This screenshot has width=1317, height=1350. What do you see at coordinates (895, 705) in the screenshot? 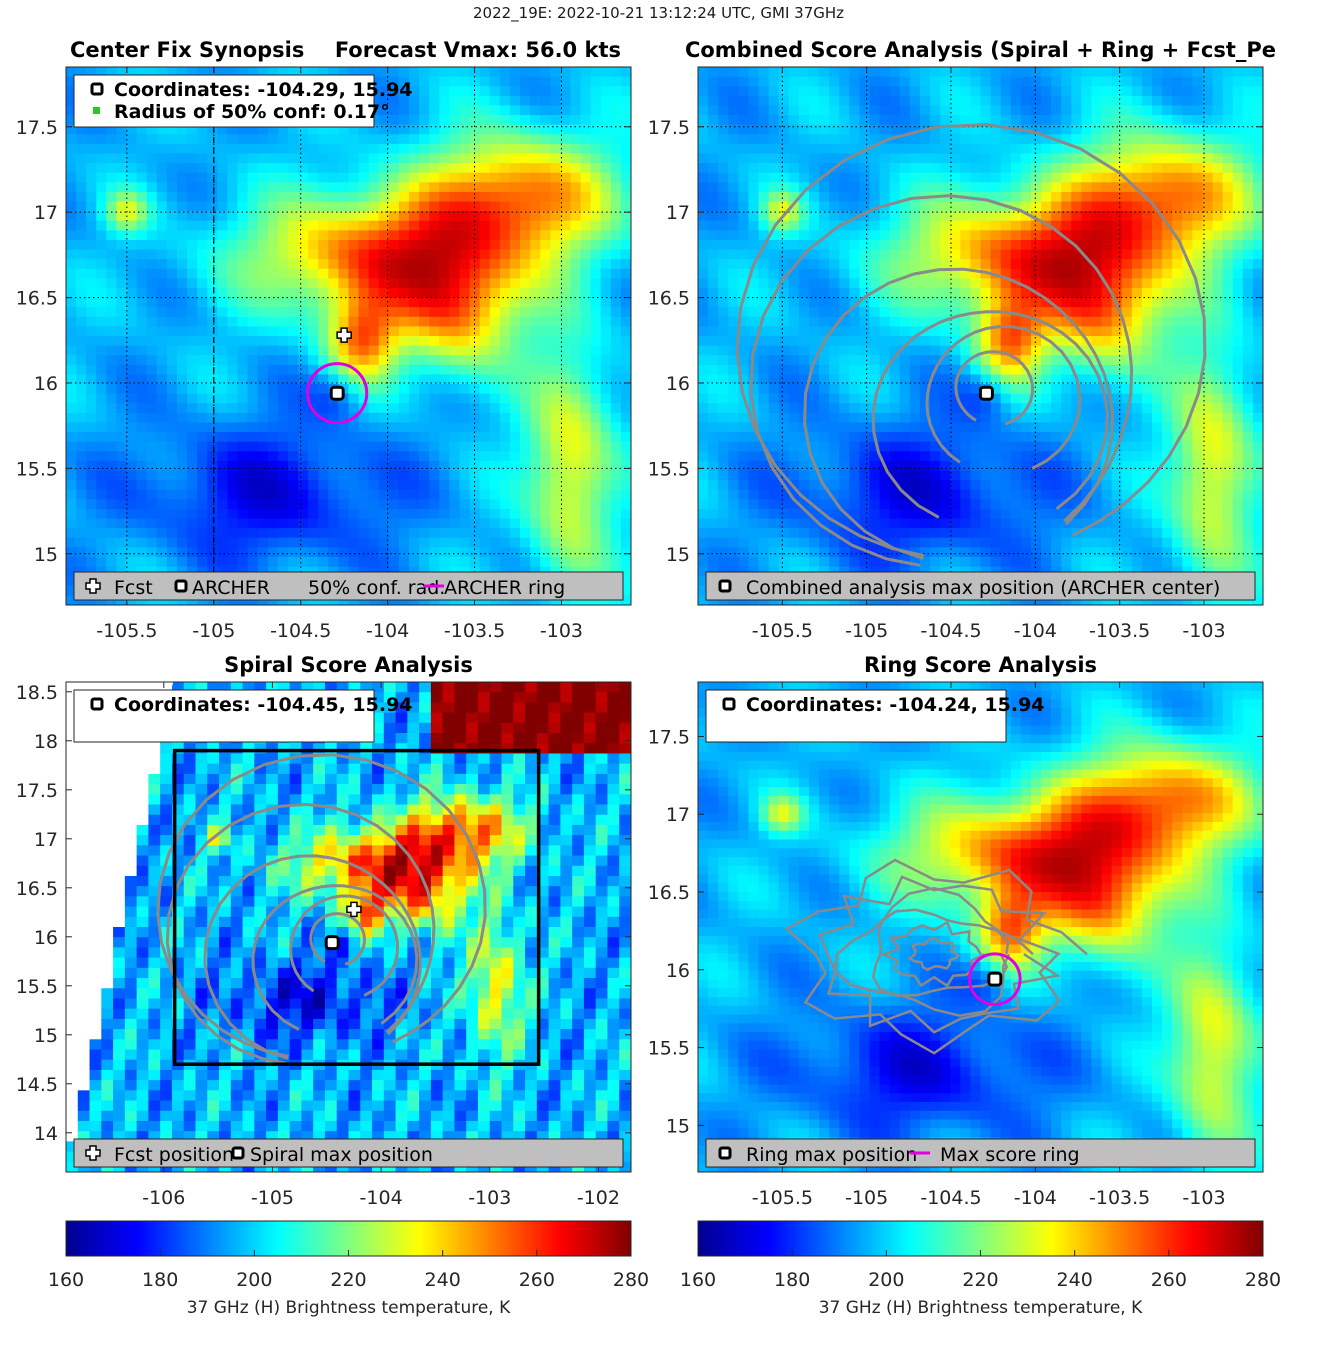
I see `coordinates-text: Coordinates: -104.24, 15.94` at bounding box center [895, 705].